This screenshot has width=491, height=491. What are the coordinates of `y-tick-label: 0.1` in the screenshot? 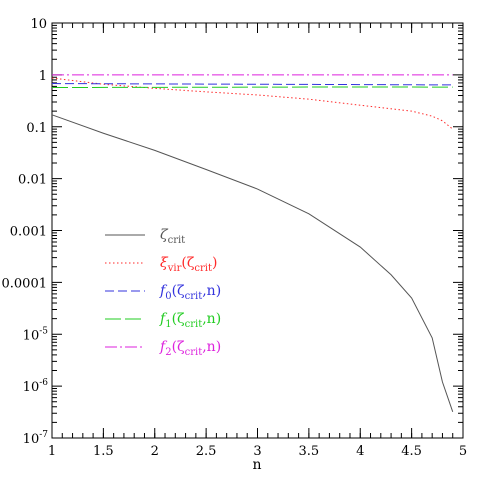 It's located at (36, 128).